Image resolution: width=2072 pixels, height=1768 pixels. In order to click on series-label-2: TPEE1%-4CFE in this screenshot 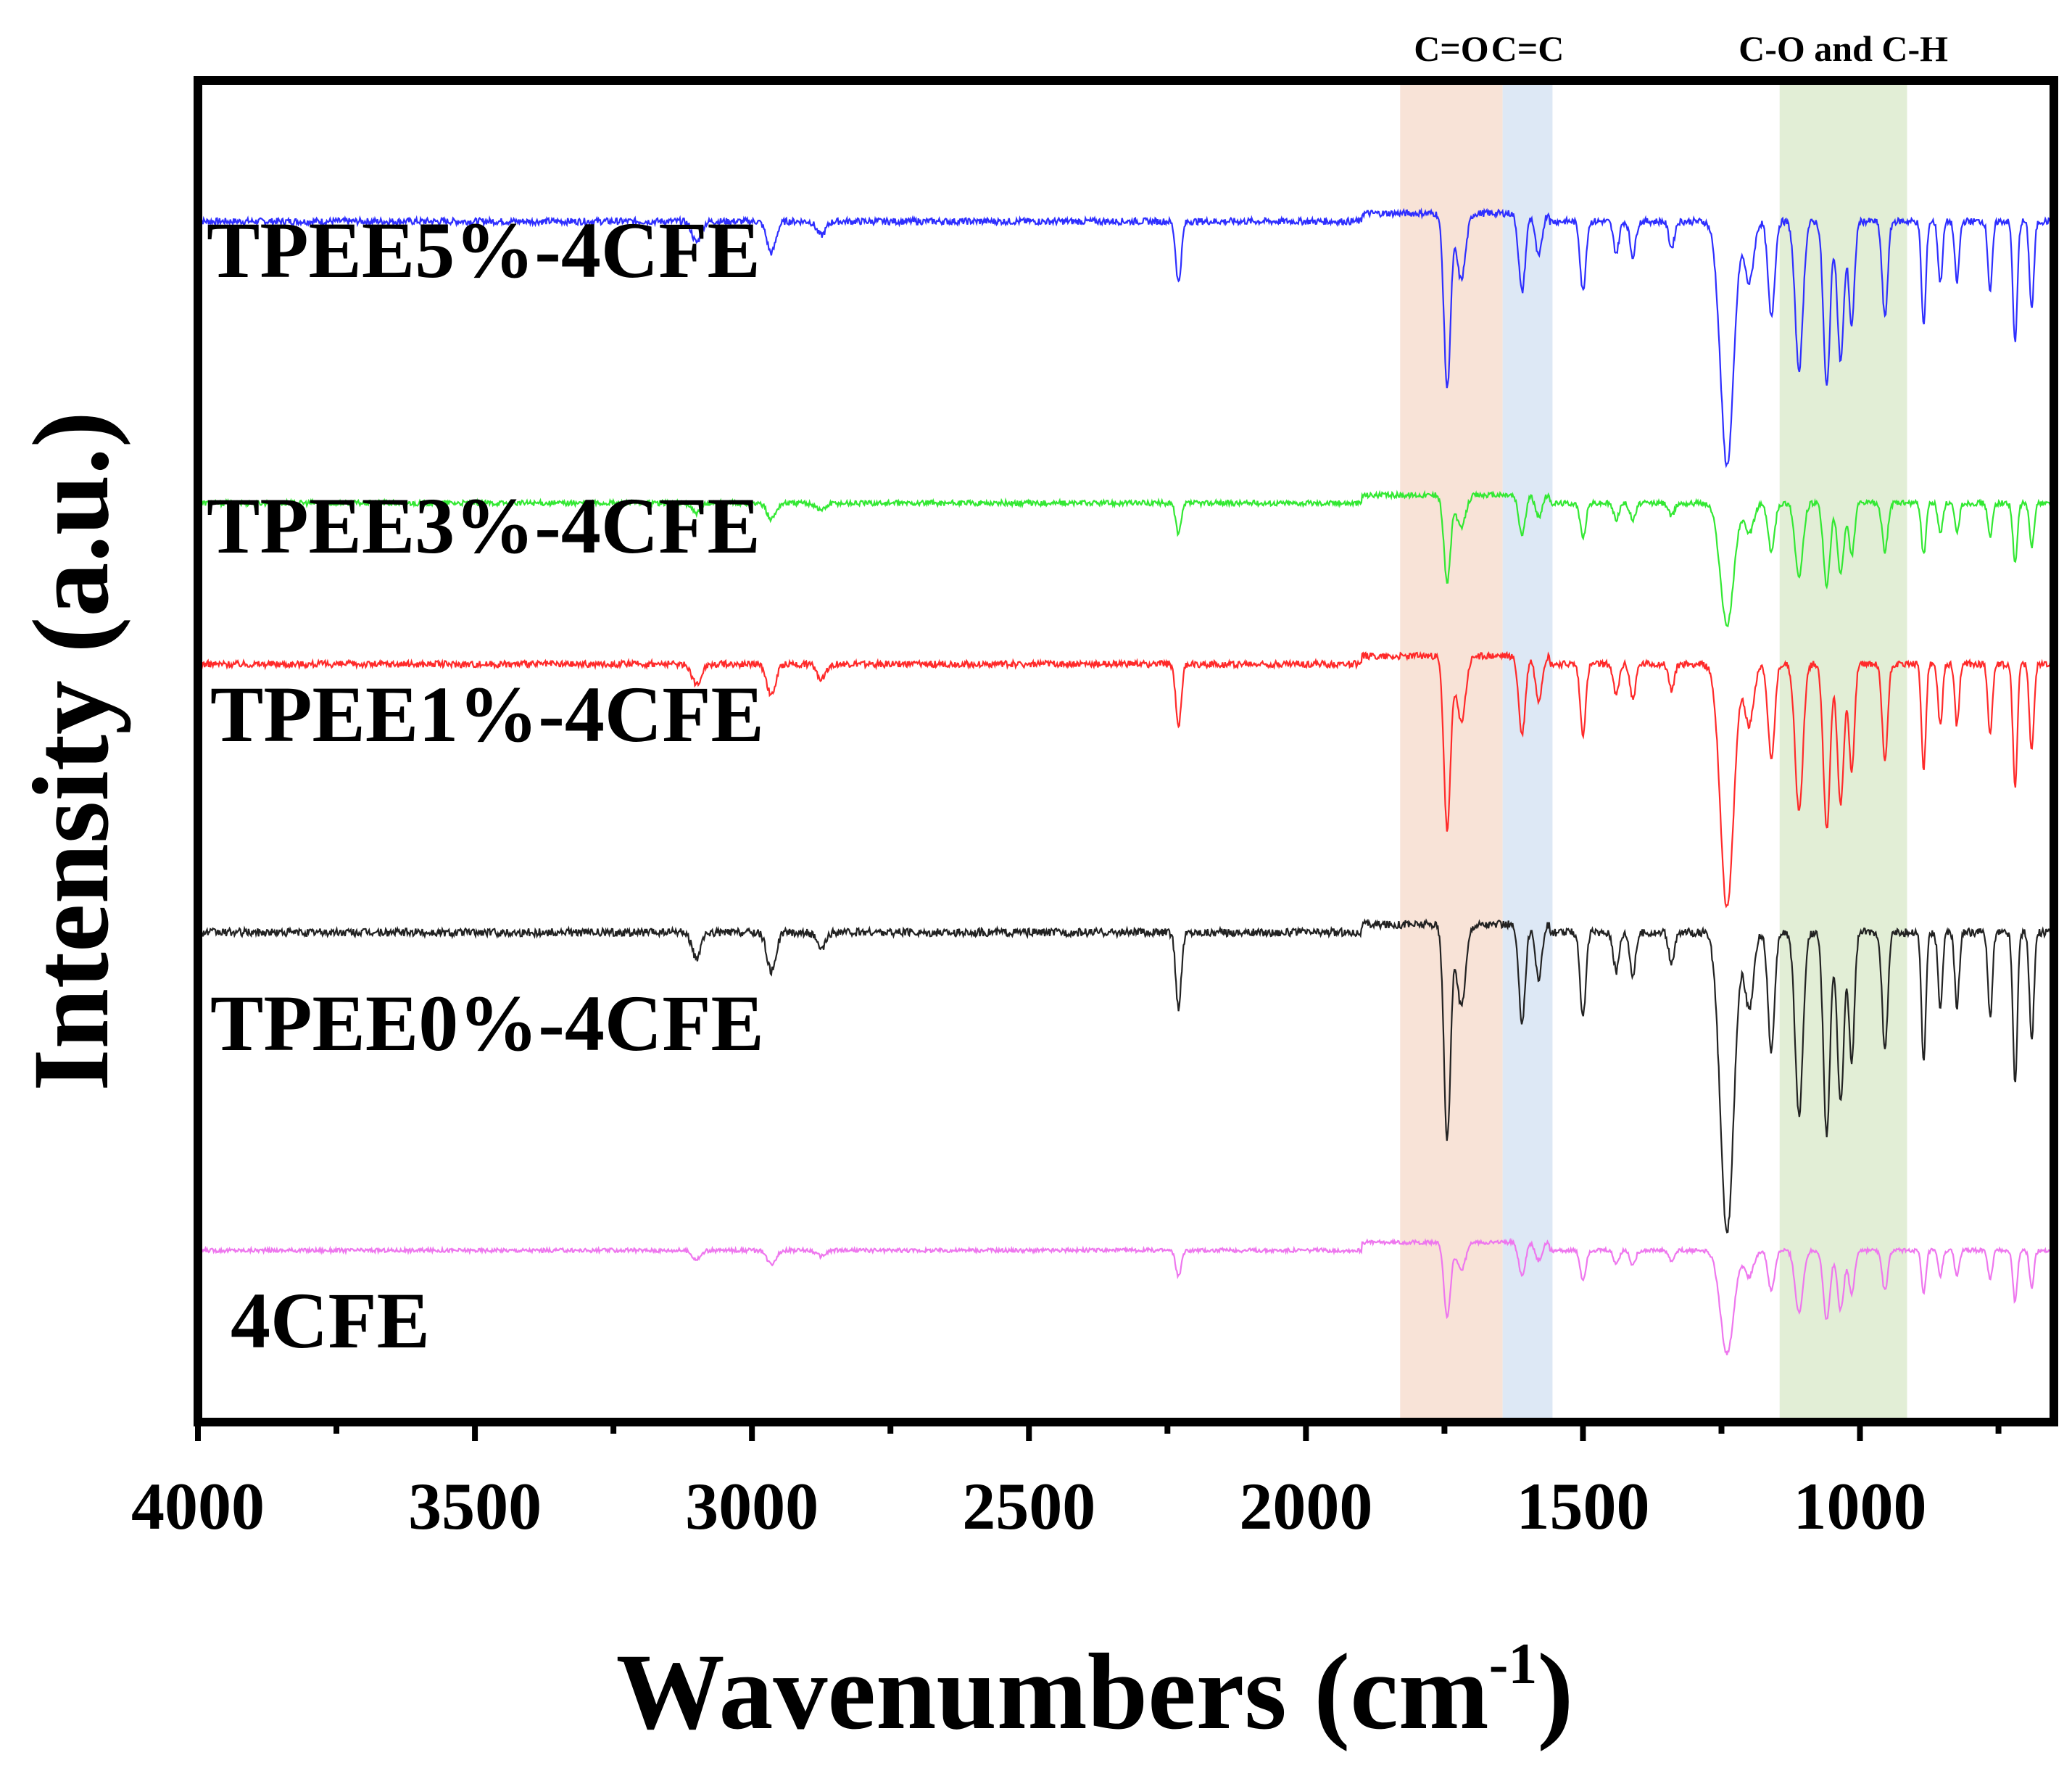, I will do `click(487, 714)`.